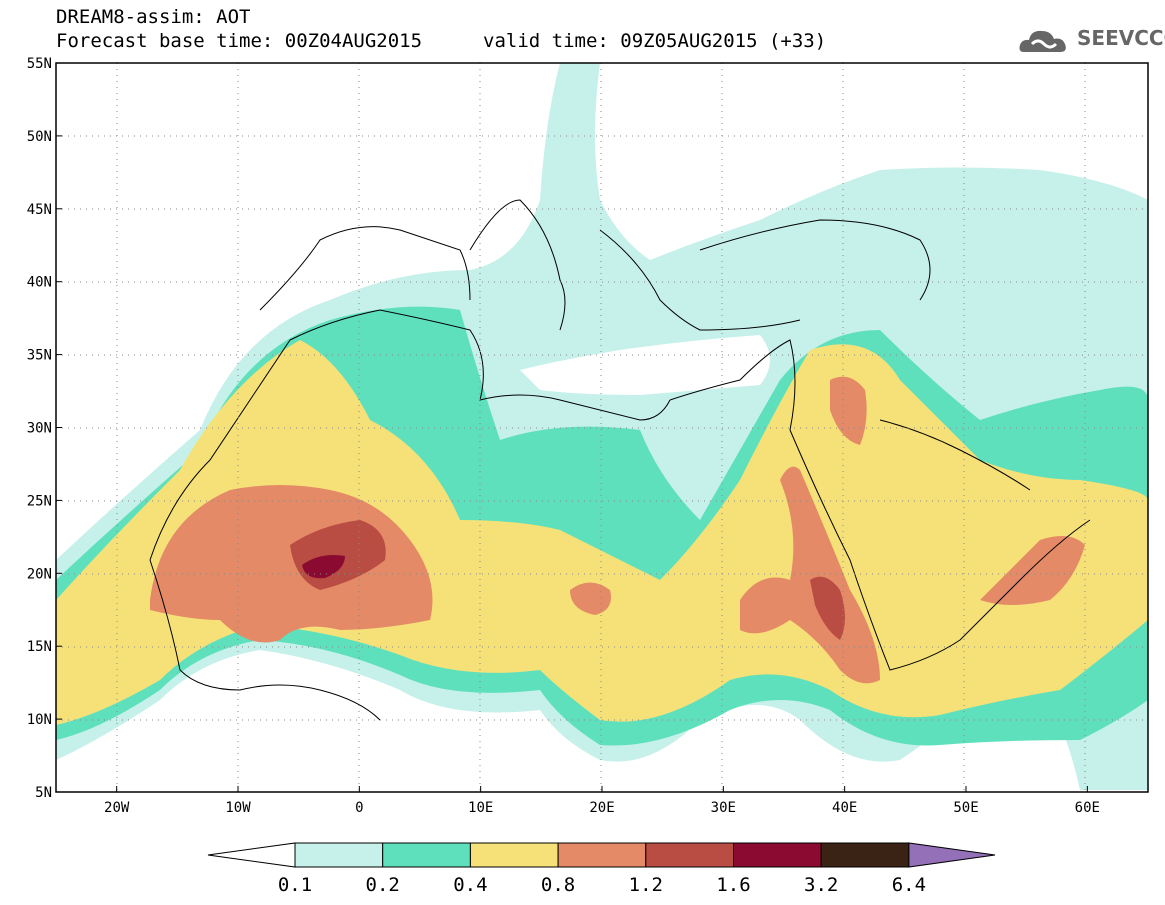 Image resolution: width=1165 pixels, height=905 pixels. Describe the element at coordinates (323, 567) in the screenshot. I see `aot-band-1.6` at that location.